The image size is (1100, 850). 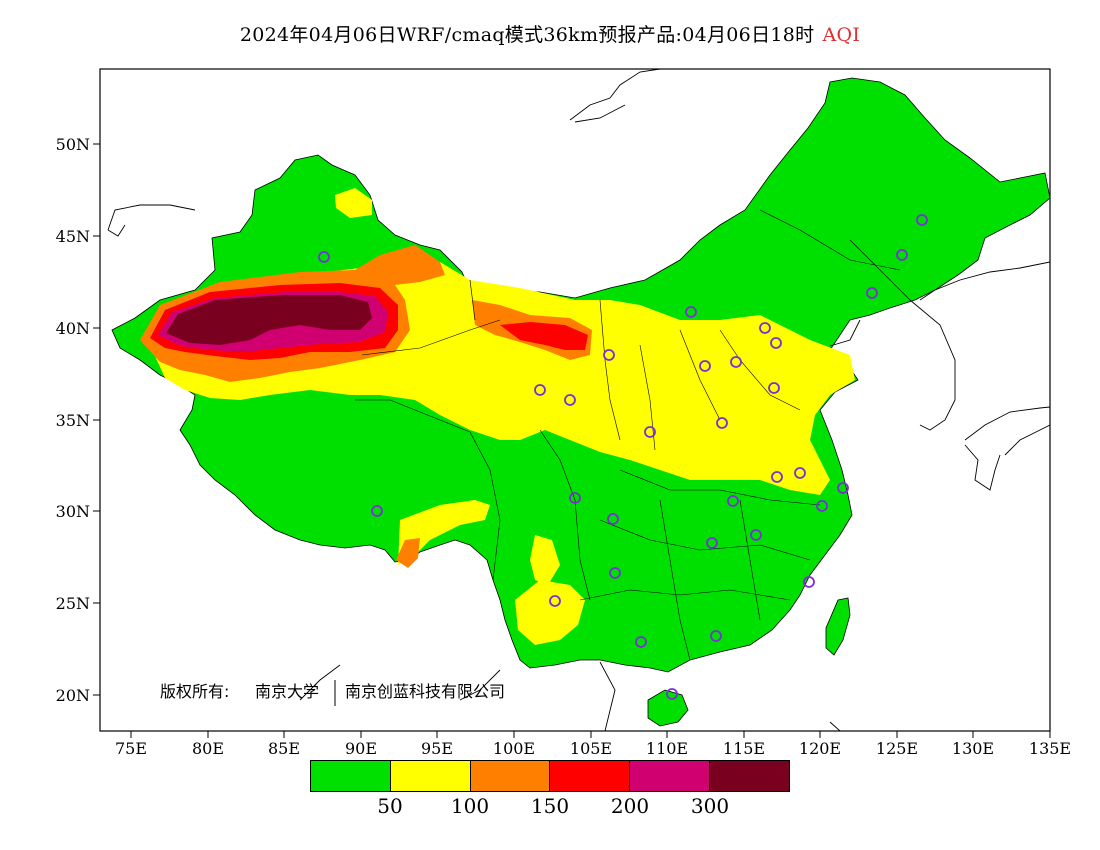 What do you see at coordinates (544, 336) in the screenshot?
I see `aqi-patch-gansu-red` at bounding box center [544, 336].